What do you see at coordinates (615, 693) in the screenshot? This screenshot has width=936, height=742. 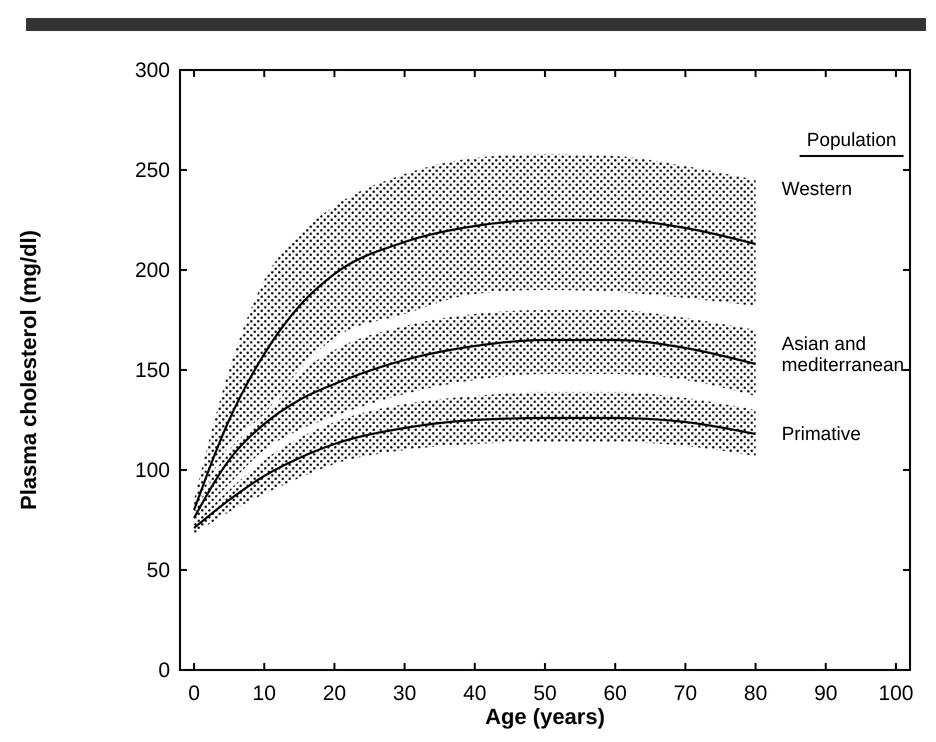 I see `x-tick-label: 60` at bounding box center [615, 693].